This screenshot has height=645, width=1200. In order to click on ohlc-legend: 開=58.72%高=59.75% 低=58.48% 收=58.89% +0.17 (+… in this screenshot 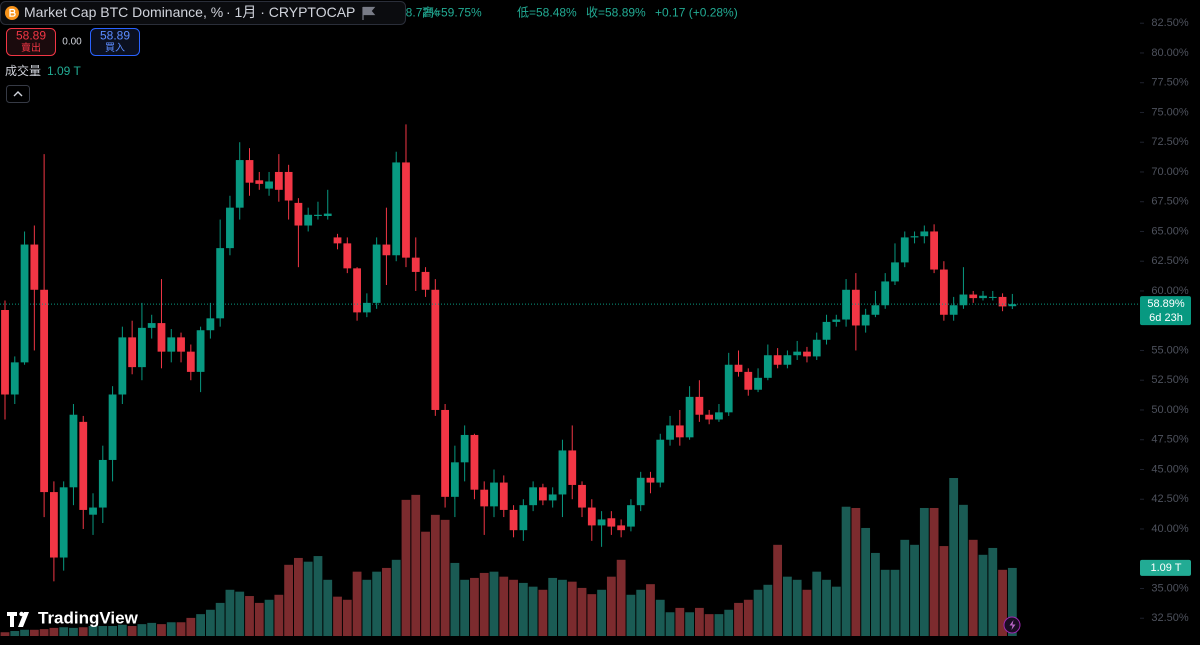, I will do `click(559, 12)`.